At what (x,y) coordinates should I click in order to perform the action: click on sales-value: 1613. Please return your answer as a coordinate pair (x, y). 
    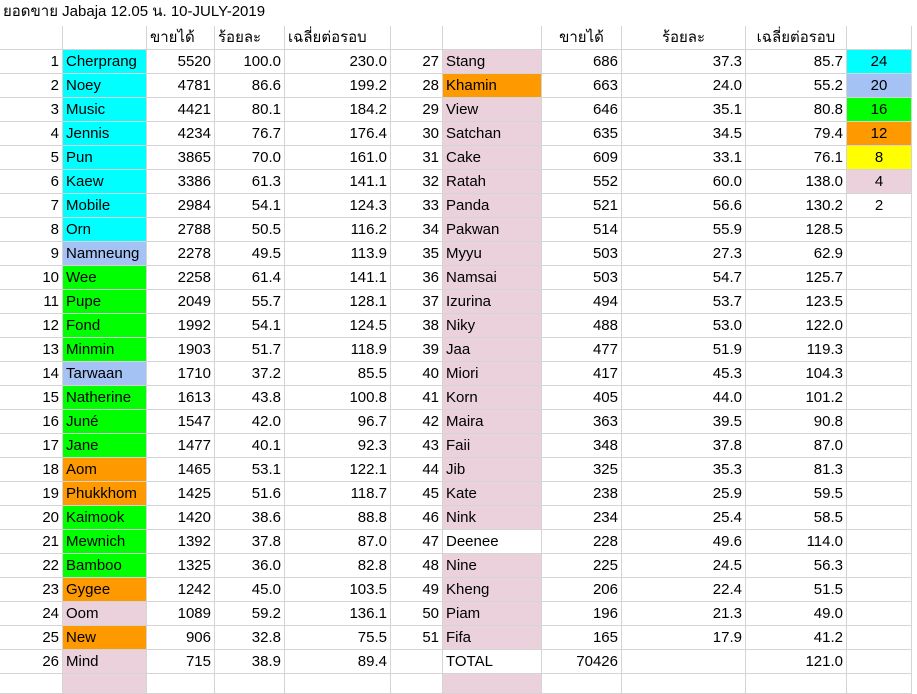
    Looking at the image, I should click on (181, 398).